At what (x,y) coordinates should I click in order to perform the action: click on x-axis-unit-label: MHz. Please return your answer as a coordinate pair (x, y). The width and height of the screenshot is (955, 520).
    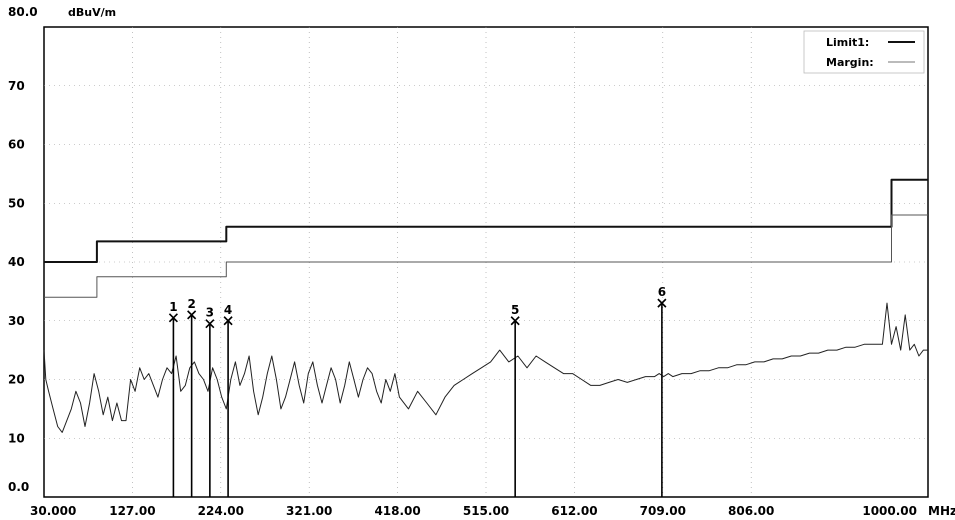
    Looking at the image, I should click on (941, 511).